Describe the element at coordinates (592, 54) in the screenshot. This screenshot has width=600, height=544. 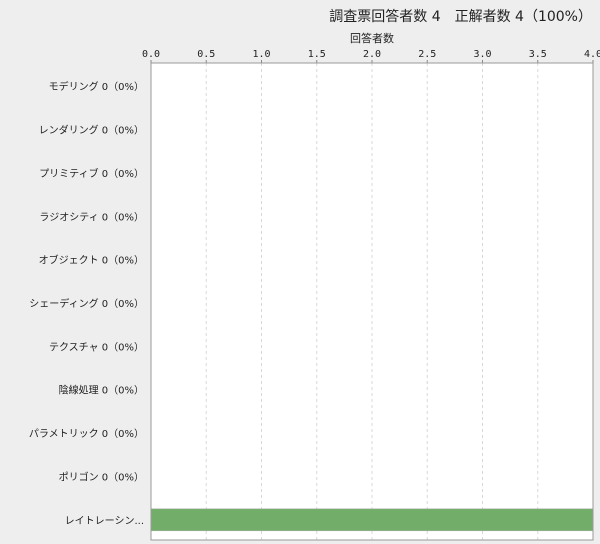
I see `x-tick-label: 4.0` at that location.